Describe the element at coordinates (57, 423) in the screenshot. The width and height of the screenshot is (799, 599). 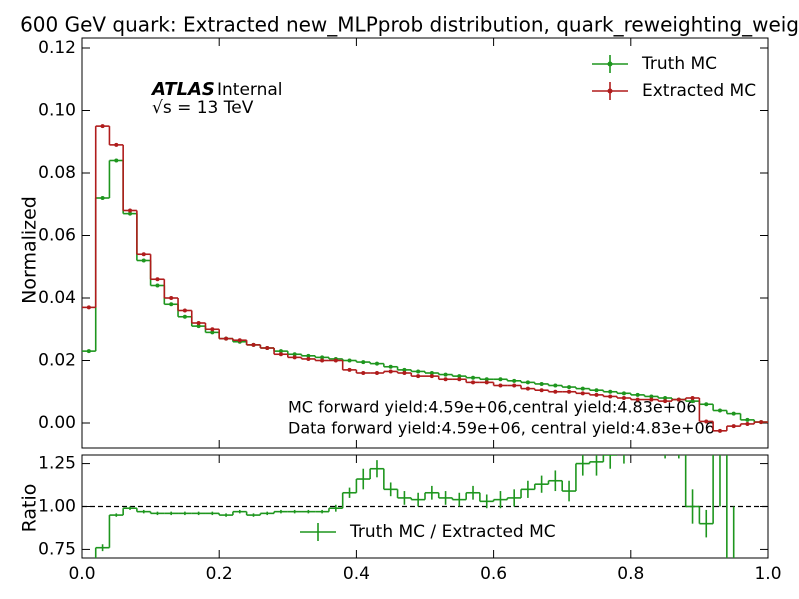
I see `y-tick-label: 0.00` at that location.